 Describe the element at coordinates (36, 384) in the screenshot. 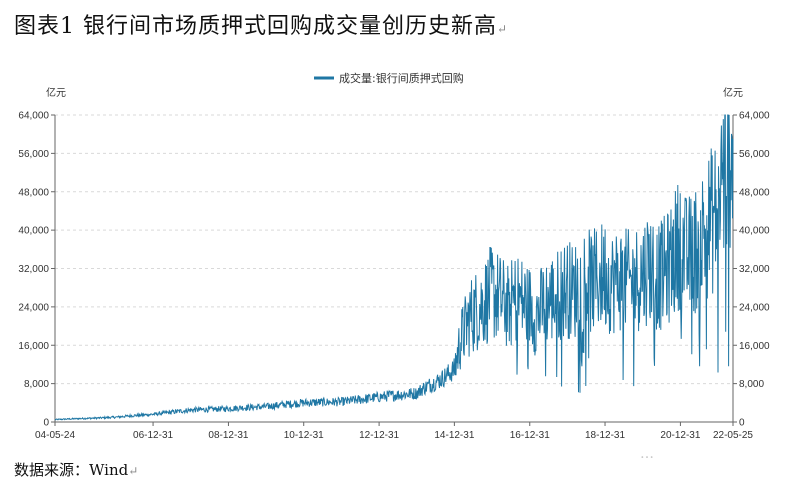

I see `y-tick-label-left: 8,000` at that location.